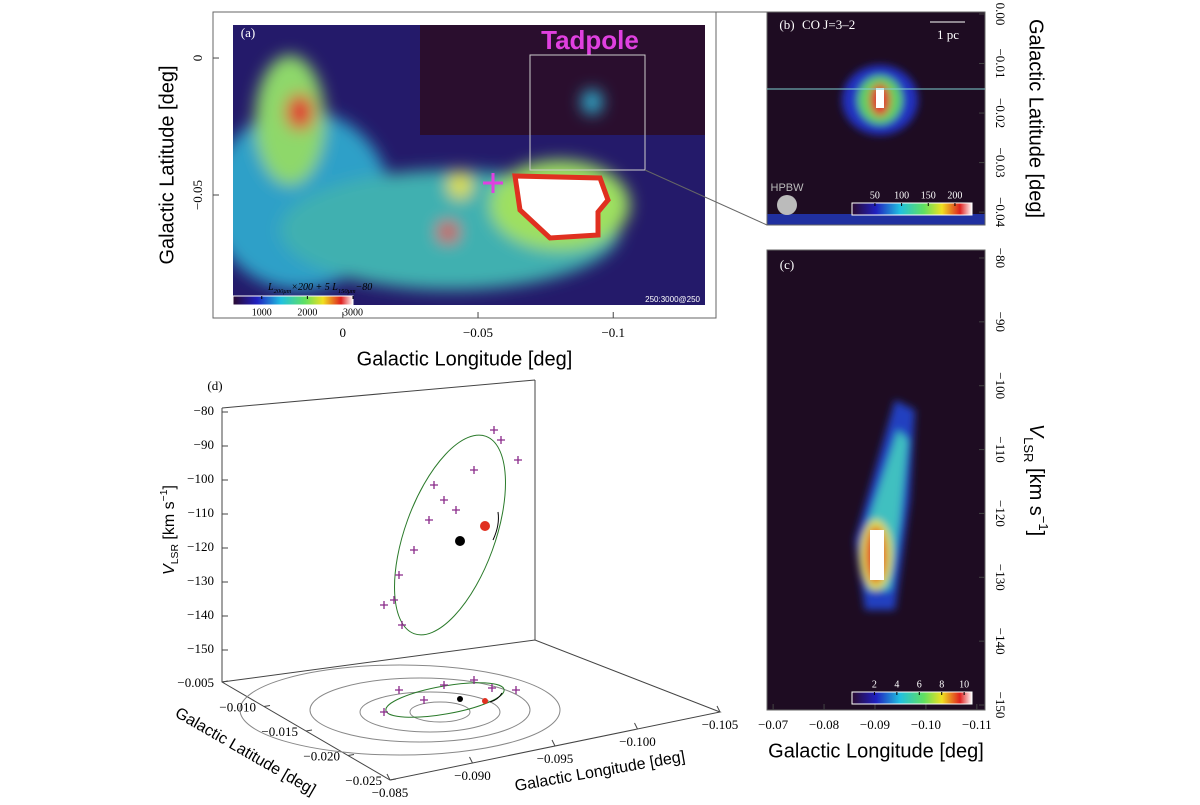 The height and width of the screenshot is (805, 1200). What do you see at coordinates (478, 332) in the screenshot?
I see `x-tick-label: −0.05` at bounding box center [478, 332].